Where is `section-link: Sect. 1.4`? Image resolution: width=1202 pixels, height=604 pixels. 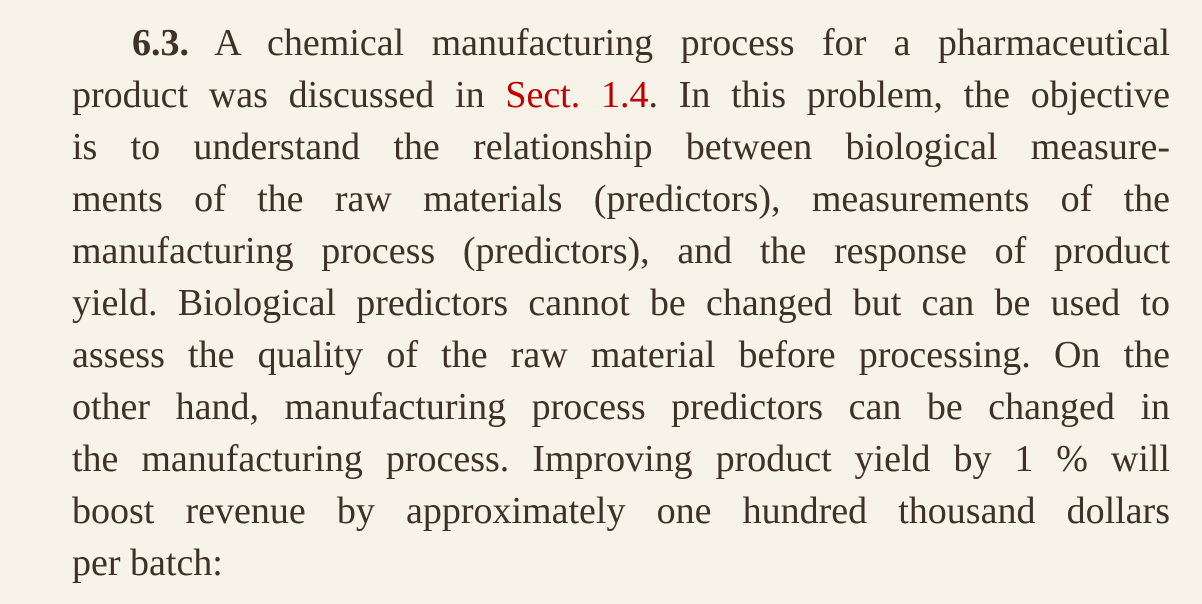 section-link: Sect. 1.4 is located at coordinates (577, 95).